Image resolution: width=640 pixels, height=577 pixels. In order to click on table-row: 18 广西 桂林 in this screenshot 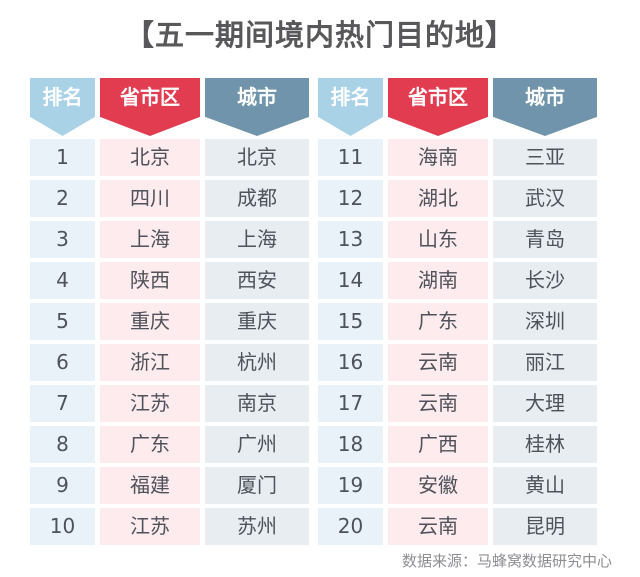, I will do `click(457, 444)`.